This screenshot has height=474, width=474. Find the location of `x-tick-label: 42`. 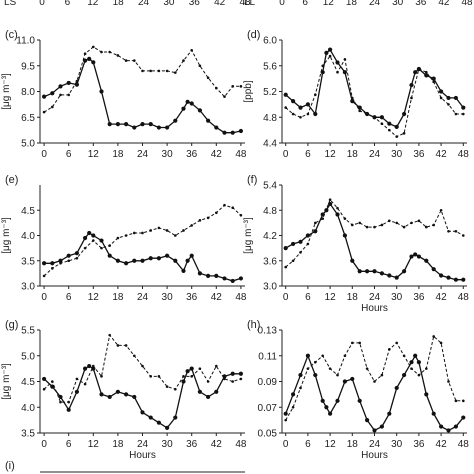

x-tick-label: 42 is located at coordinates (442, 444).